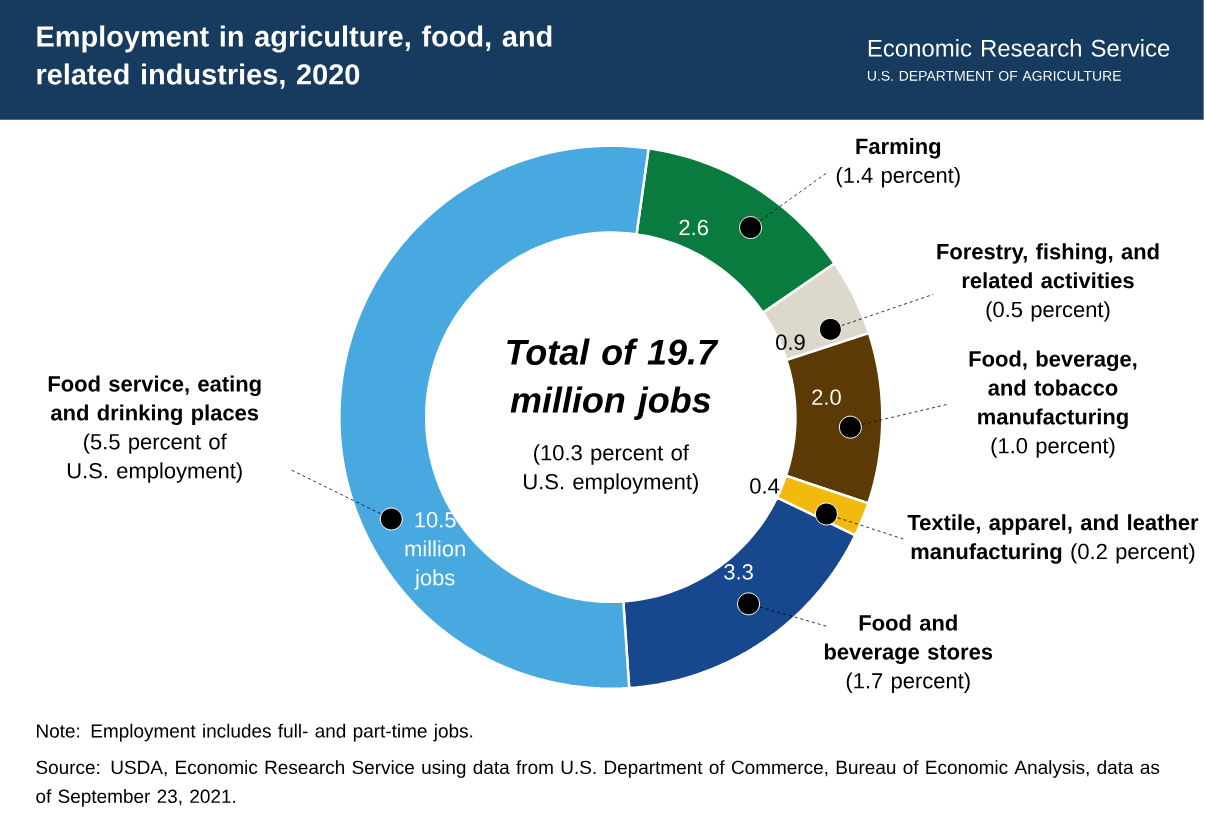  Describe the element at coordinates (738, 571) in the screenshot. I see `data-label: 3.3` at that location.